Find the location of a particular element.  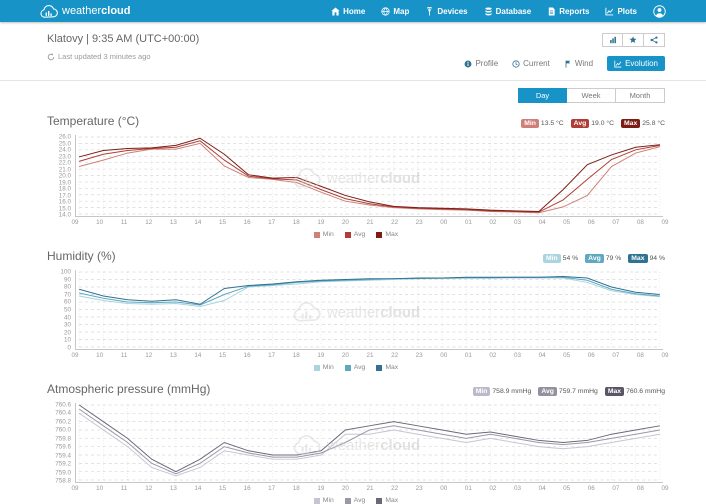

view-button-label: Evolution is located at coordinates (641, 63).